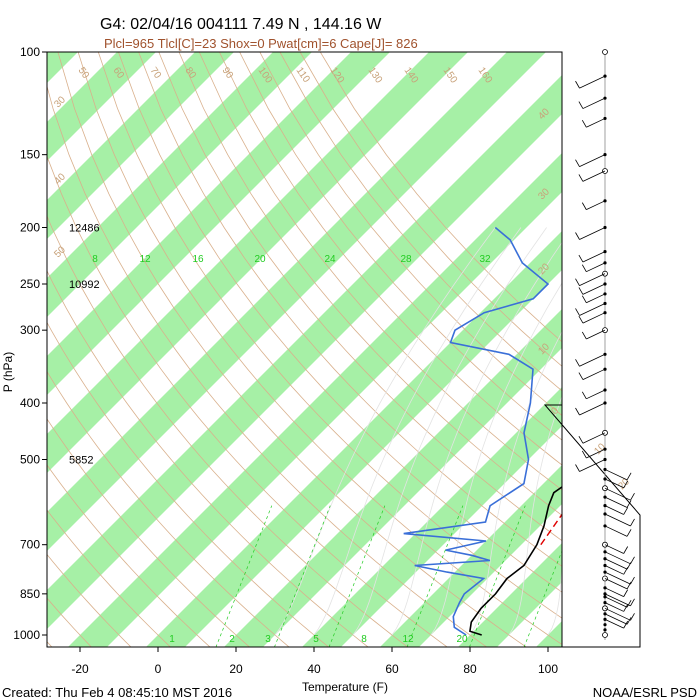 This screenshot has height=700, width=700. I want to click on wind-panel-outline, so click(592, 350).